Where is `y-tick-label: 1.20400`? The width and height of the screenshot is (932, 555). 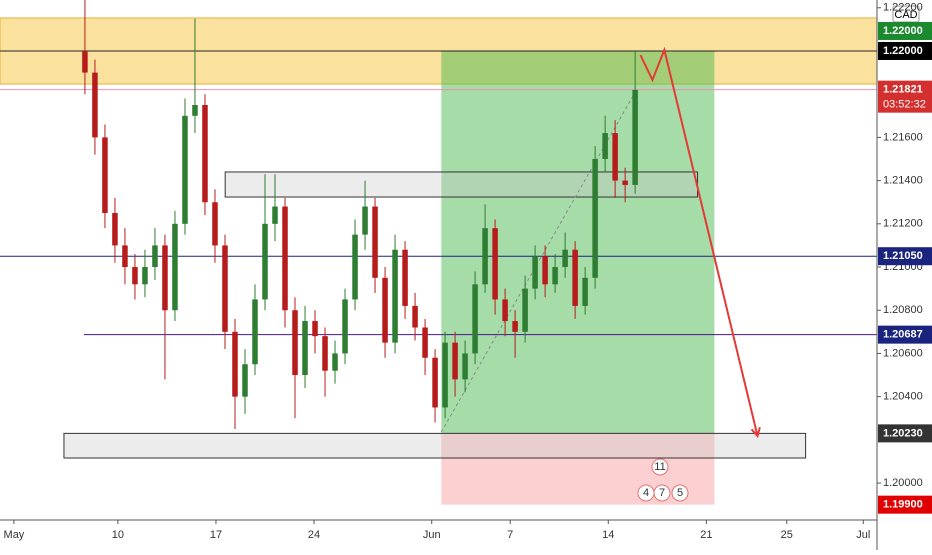 y-tick-label: 1.20400 is located at coordinates (903, 397).